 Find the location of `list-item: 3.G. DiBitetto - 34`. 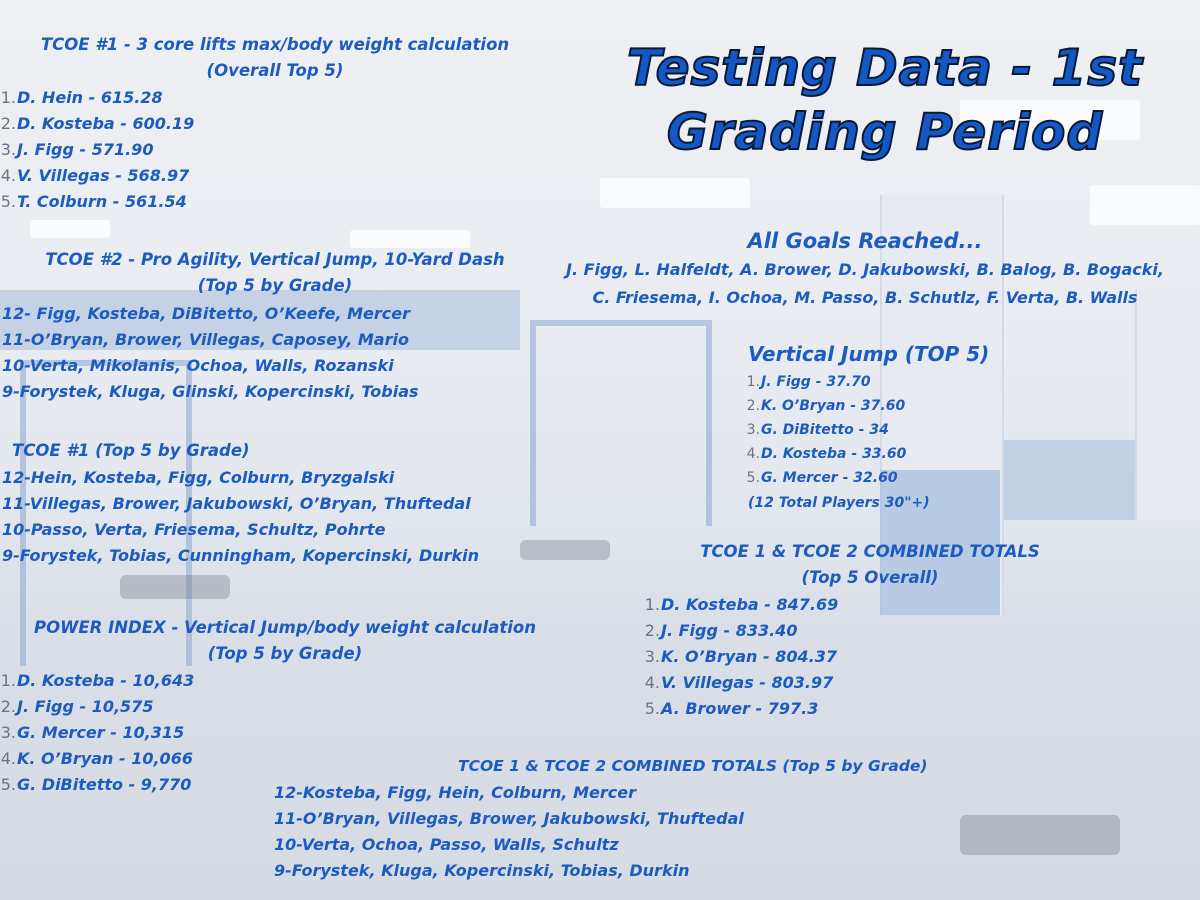

list-item: 3.G. DiBitetto - 34 is located at coordinates (825, 430).